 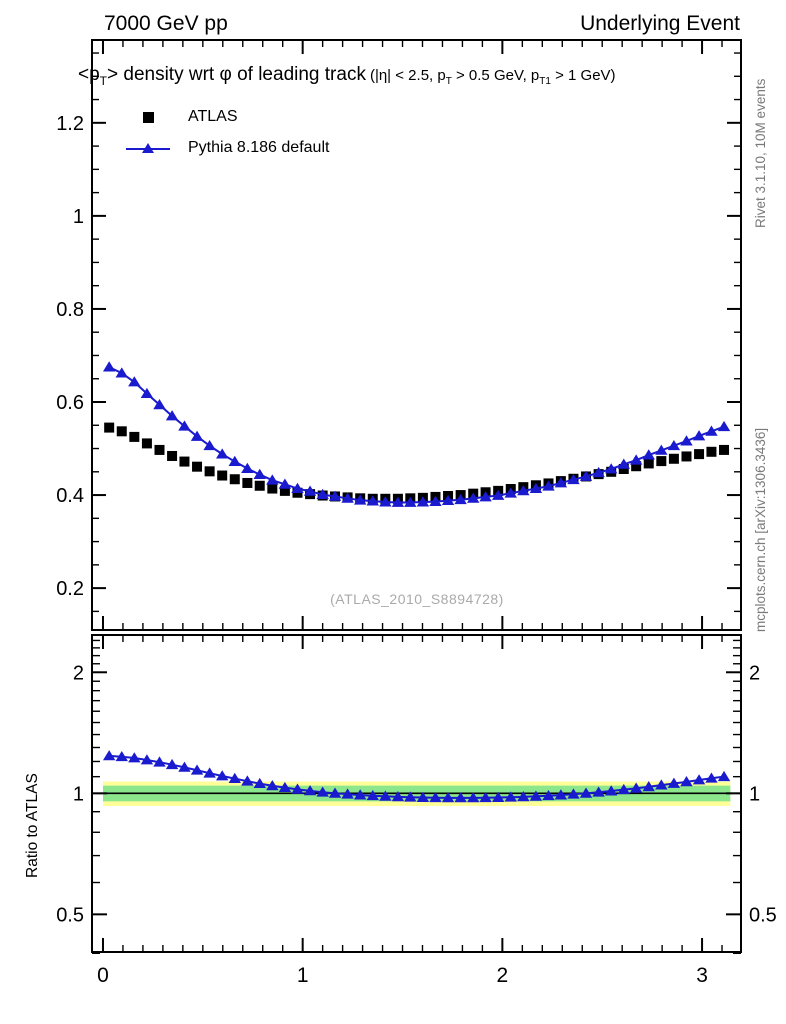 What do you see at coordinates (760, 153) in the screenshot?
I see `rivet-version-caption: Rivet 3.1.10, 10M events` at bounding box center [760, 153].